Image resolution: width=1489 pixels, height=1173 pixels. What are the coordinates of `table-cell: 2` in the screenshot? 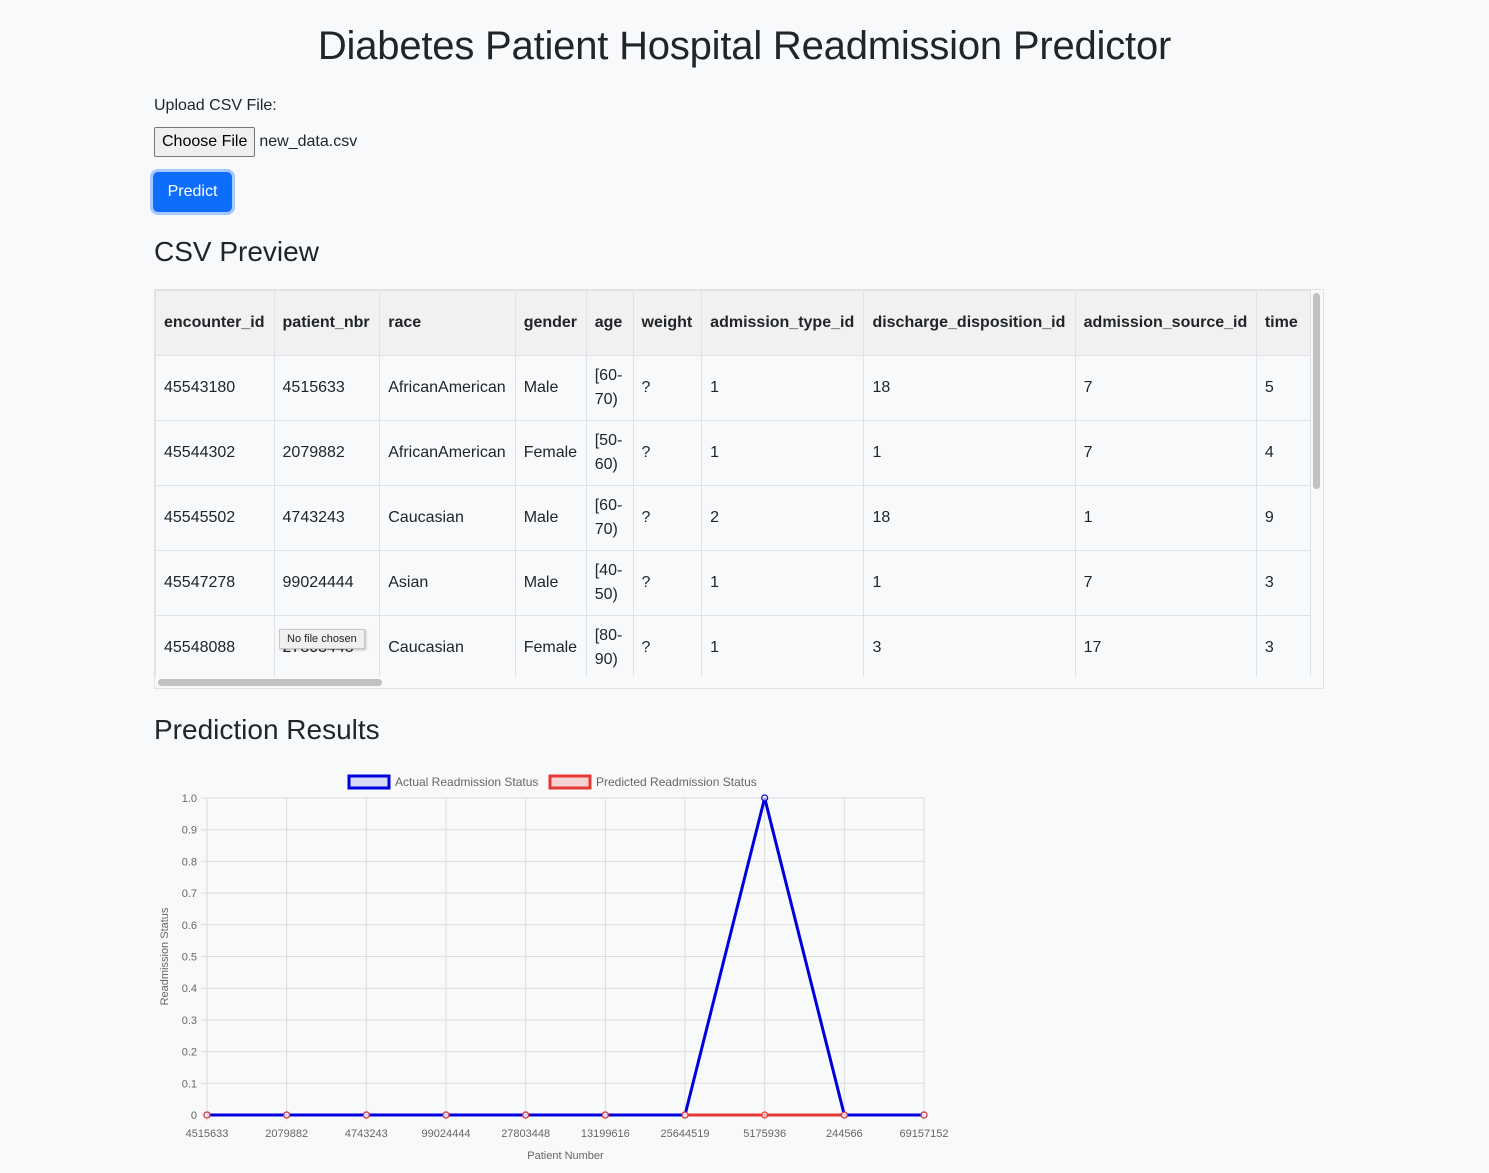 It's located at (783, 518).